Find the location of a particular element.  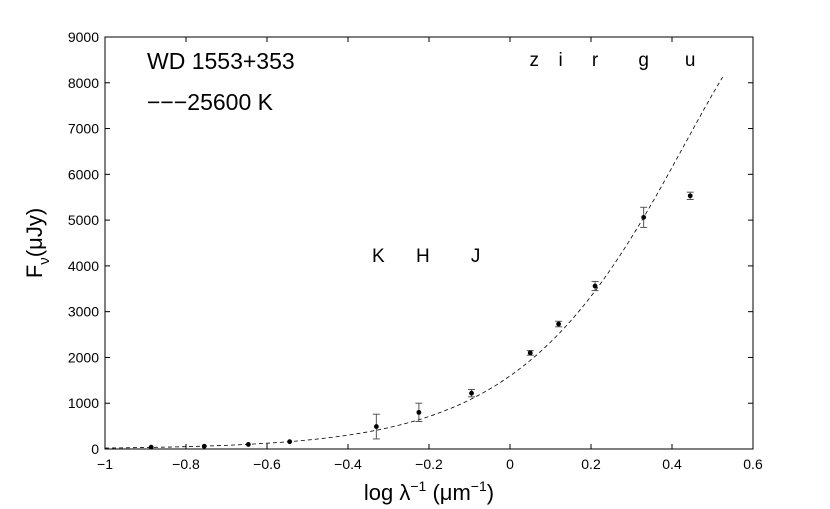

x-tick-label: −0.6 is located at coordinates (267, 464).